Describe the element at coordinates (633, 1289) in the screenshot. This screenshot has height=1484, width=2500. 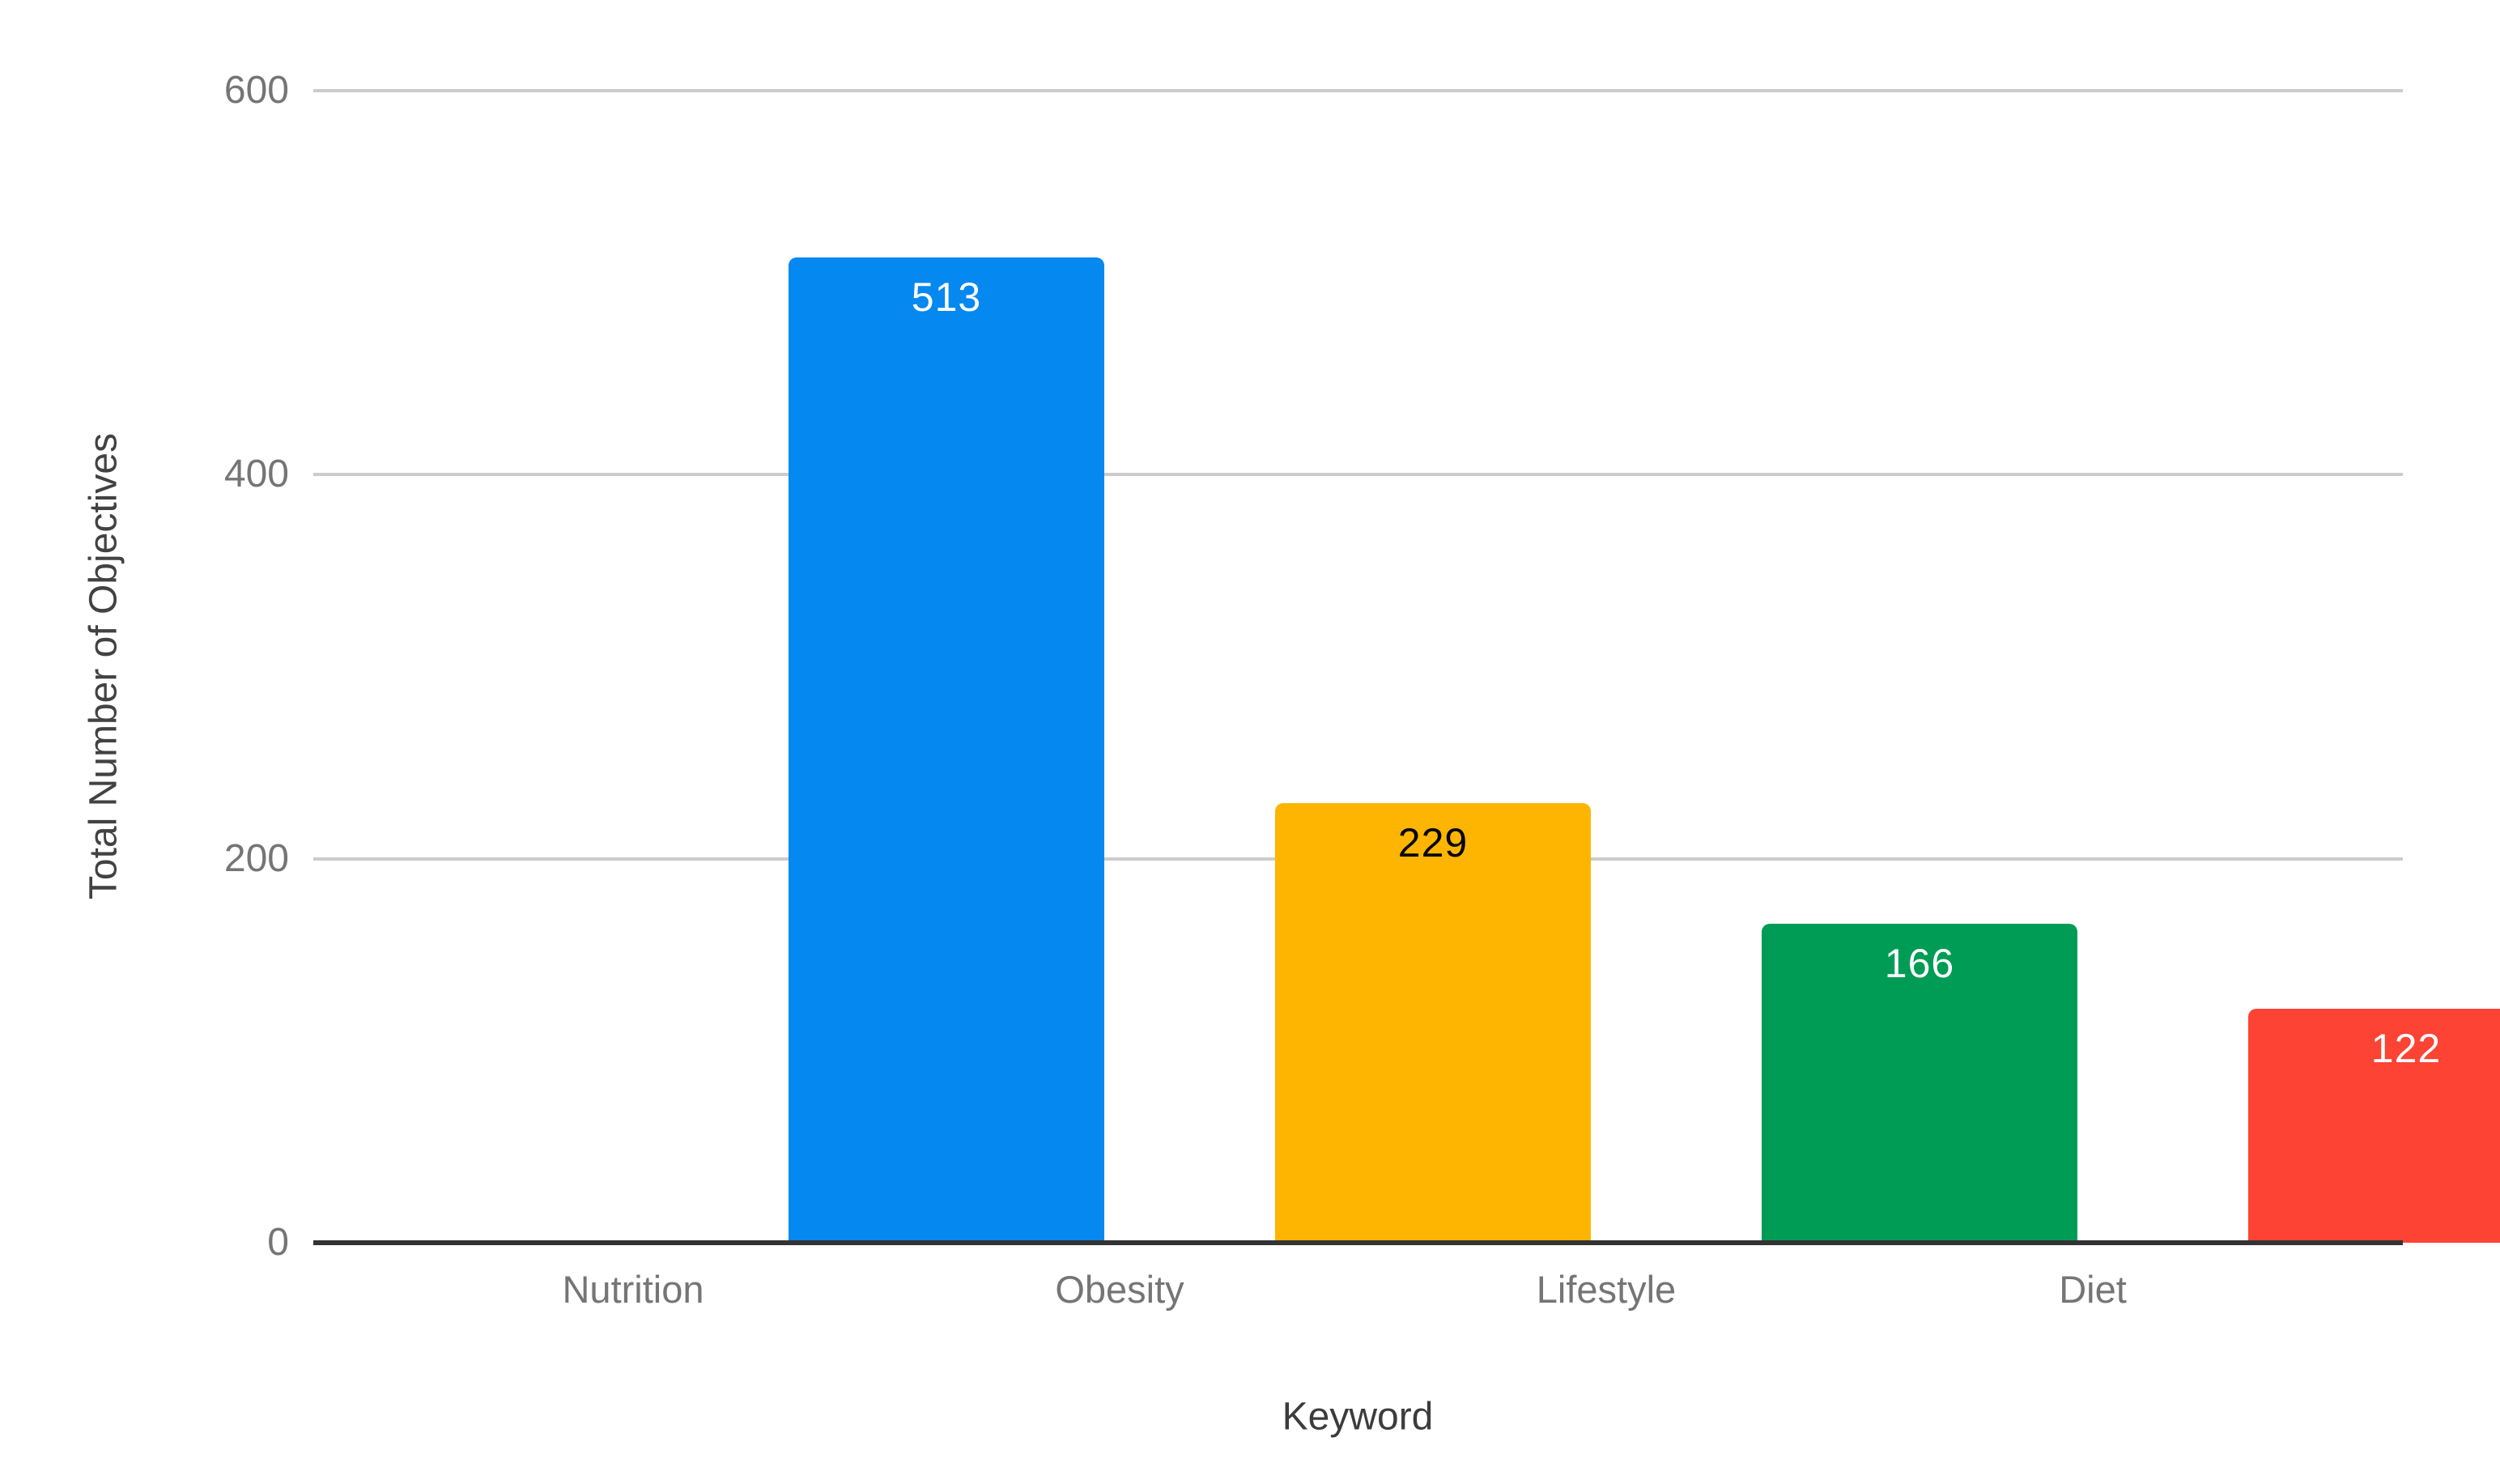
I see `category-label-nutrition: Nutrition` at that location.